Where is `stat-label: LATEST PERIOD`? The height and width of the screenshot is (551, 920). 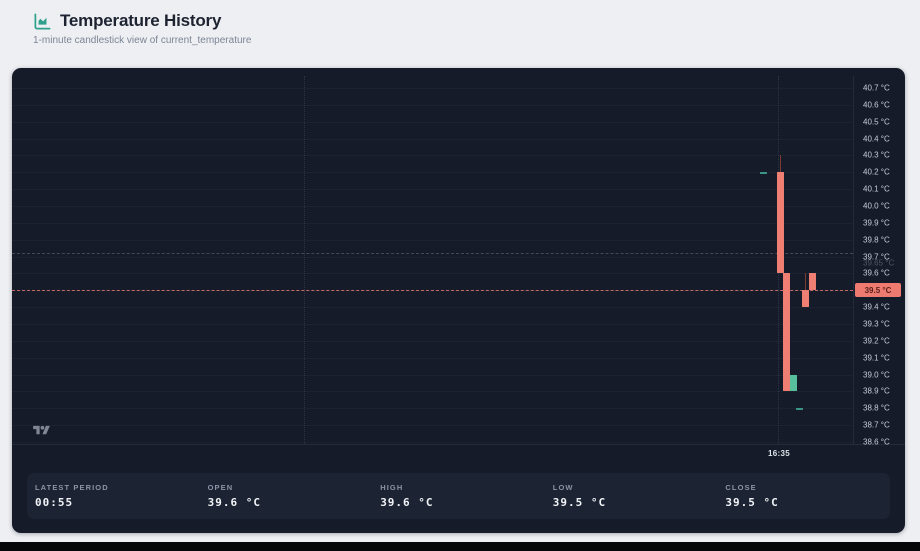
stat-label: LATEST PERIOD is located at coordinates (72, 487).